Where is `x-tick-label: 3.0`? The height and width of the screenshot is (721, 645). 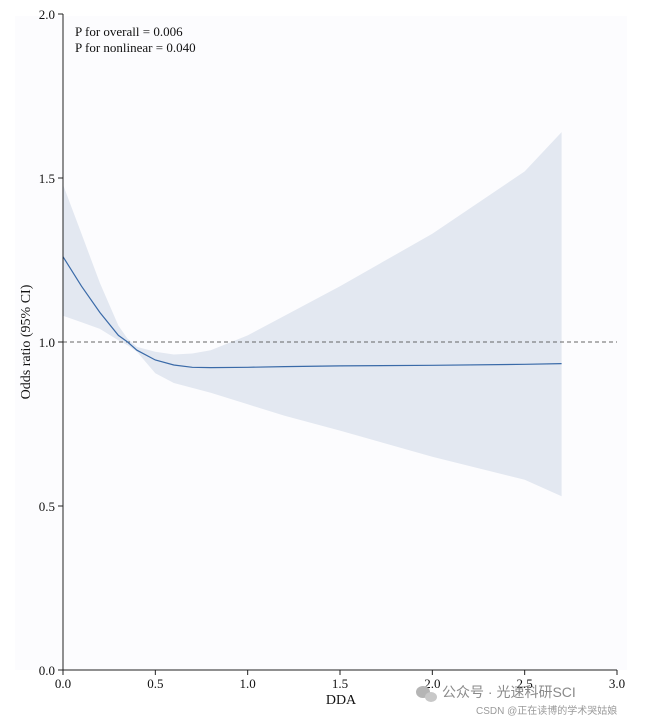 x-tick-label: 3.0 is located at coordinates (617, 683).